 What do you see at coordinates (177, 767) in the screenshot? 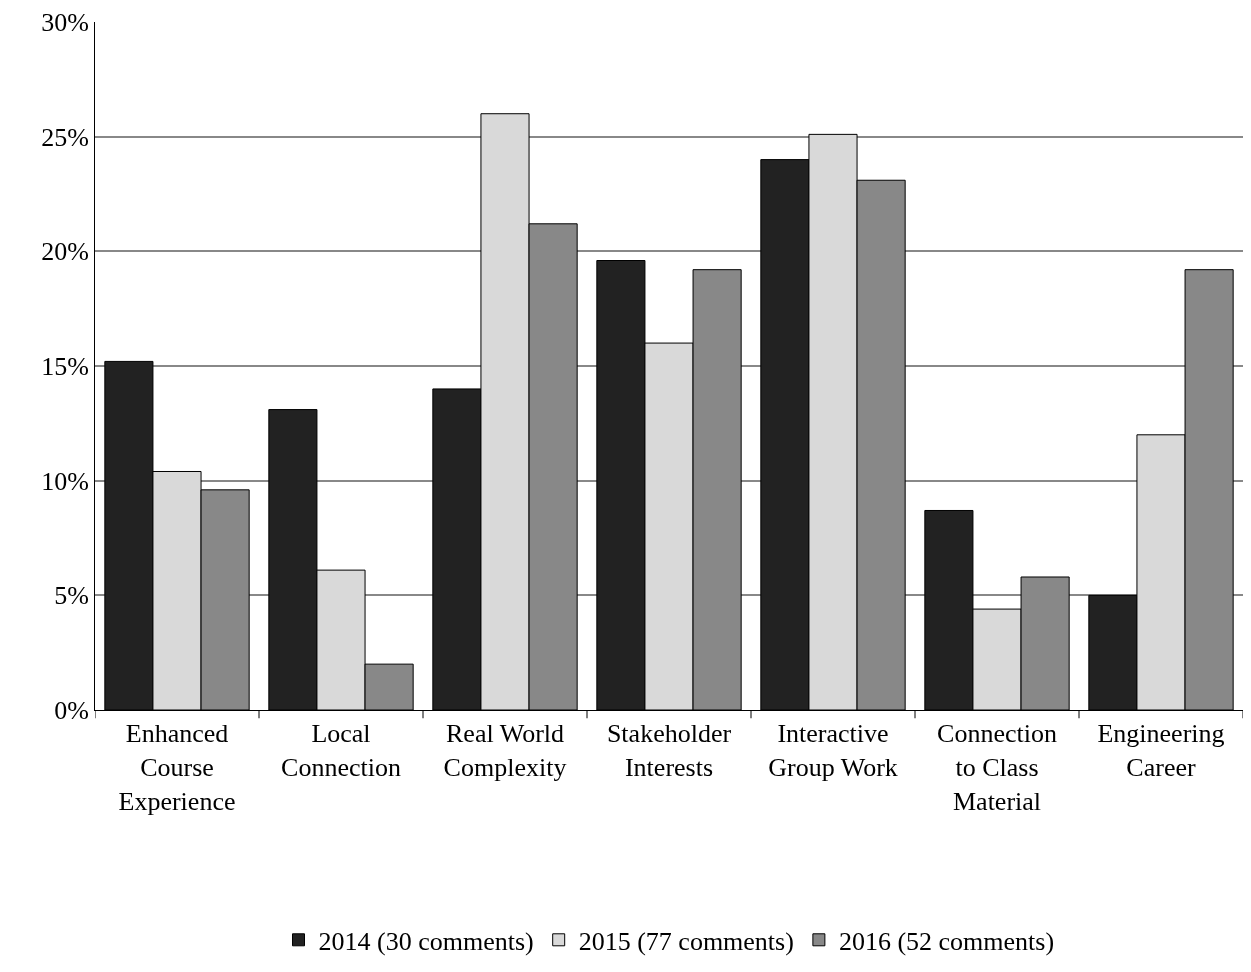
I see `x-tick-label: Enhanced Course Experience` at bounding box center [177, 767].